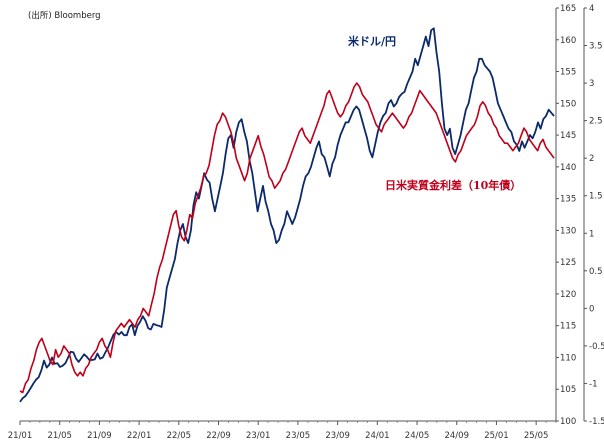  I want to click on x-tick-label: 22/01, so click(139, 436).